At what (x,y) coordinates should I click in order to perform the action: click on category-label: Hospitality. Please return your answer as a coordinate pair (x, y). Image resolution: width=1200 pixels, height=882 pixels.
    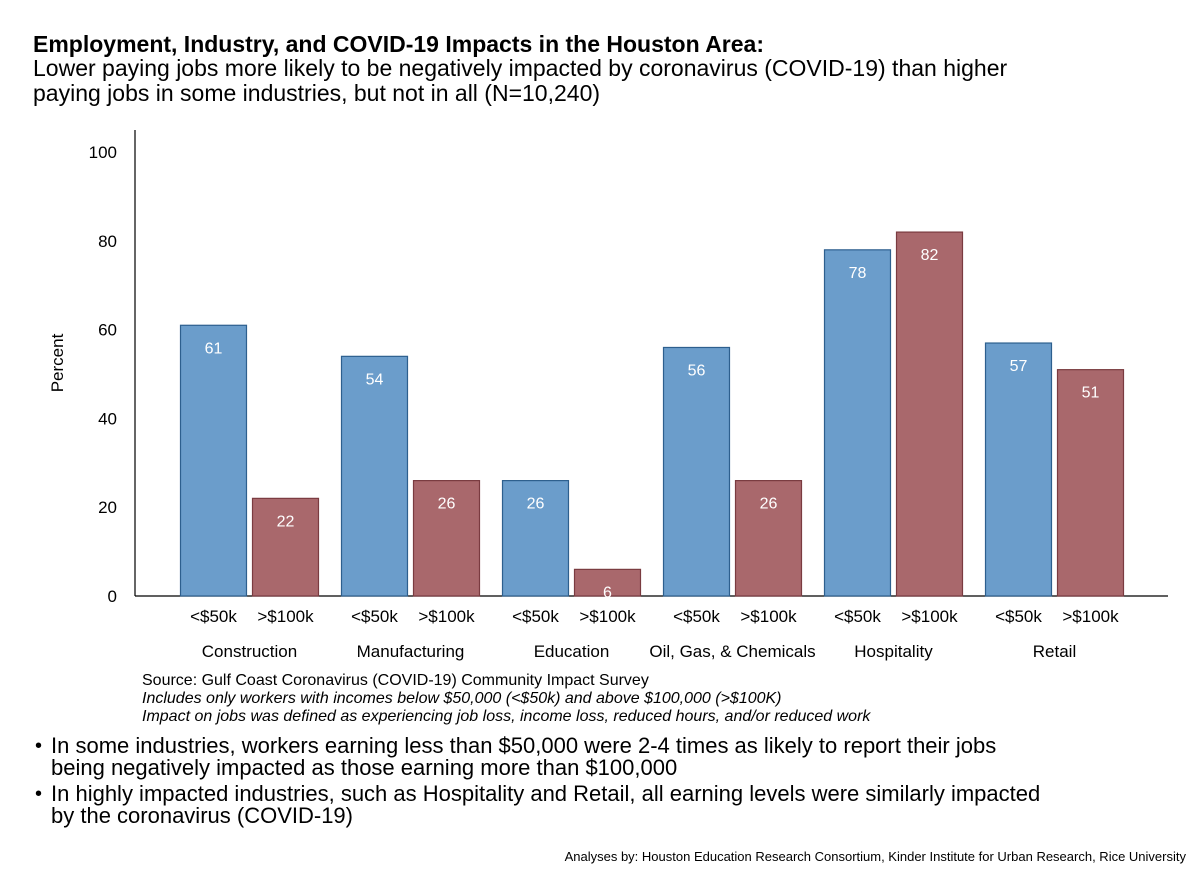
    Looking at the image, I should click on (893, 651).